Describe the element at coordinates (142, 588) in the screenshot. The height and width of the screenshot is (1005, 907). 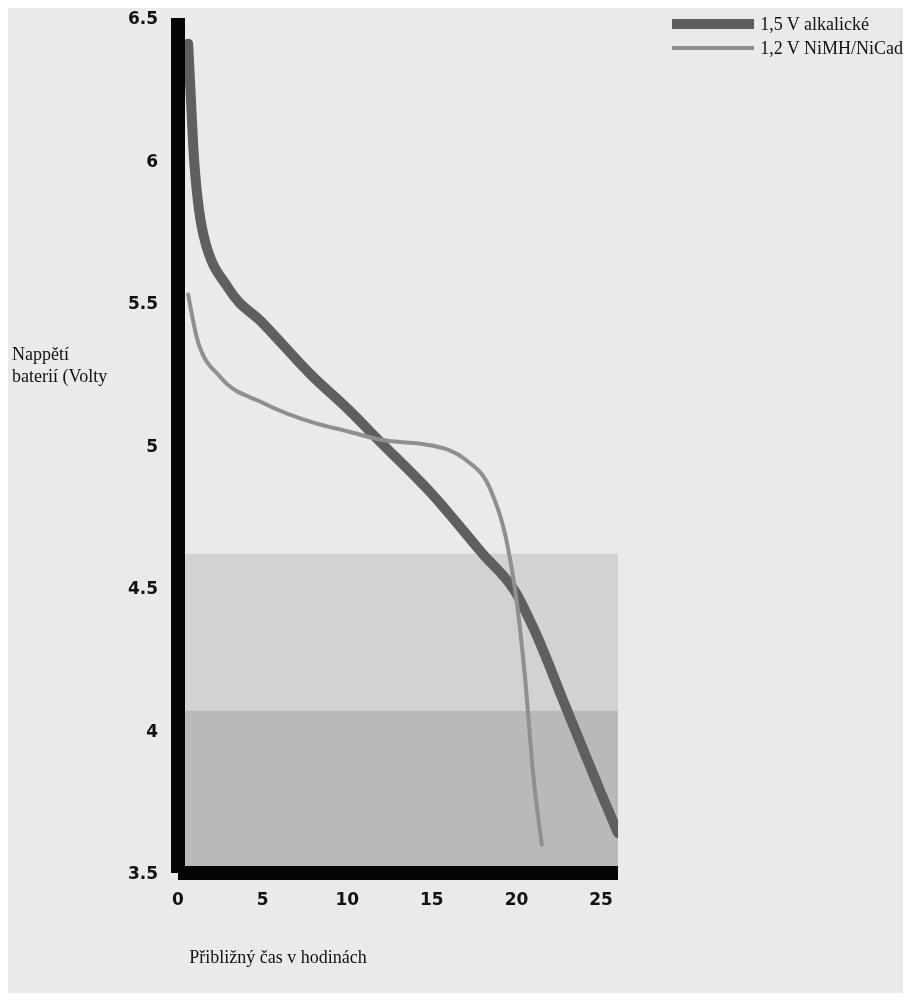
I see `y-tick-label: 4.5` at that location.